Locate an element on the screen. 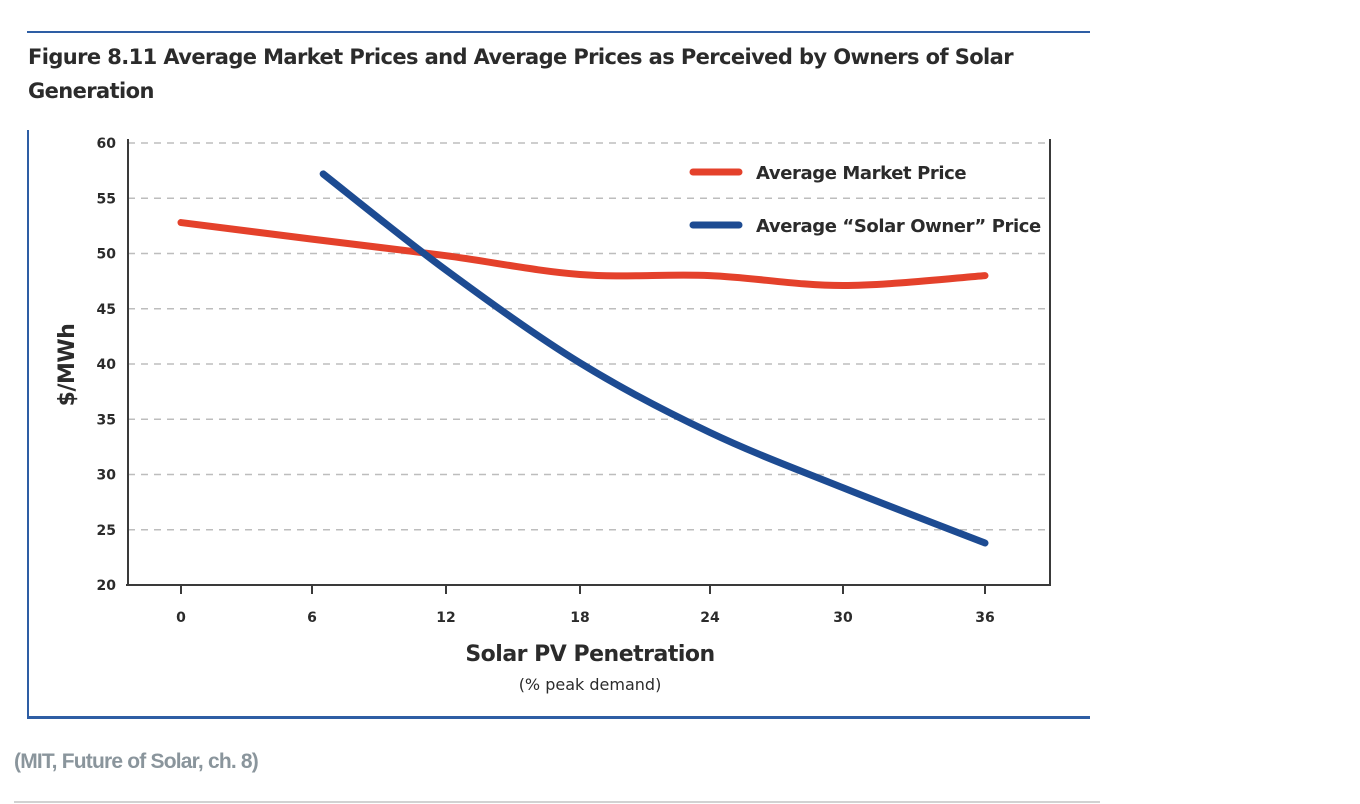 Image resolution: width=1360 pixels, height=804 pixels. legend-item-market-price: Average Market Price is located at coordinates (828, 173).